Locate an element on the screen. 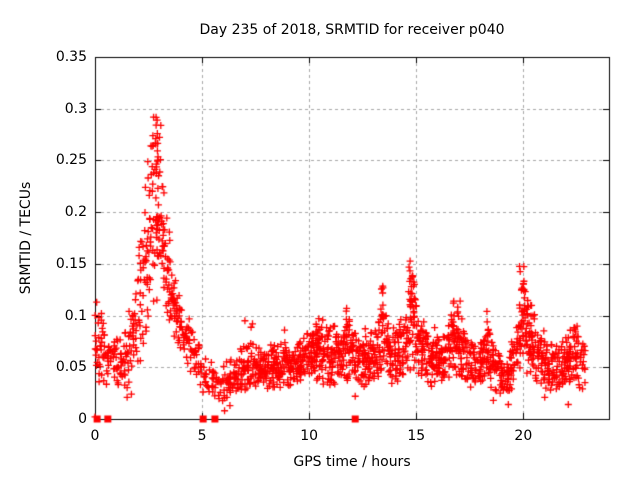 This screenshot has width=640, height=480. y-tick-label: 0 is located at coordinates (82, 419).